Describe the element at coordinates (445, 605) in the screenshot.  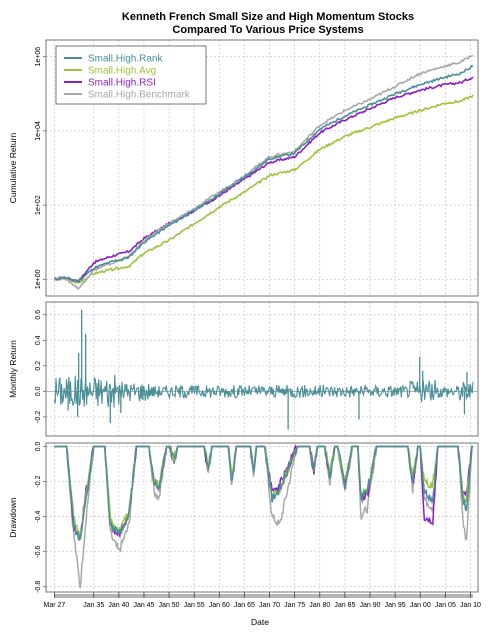
I see `x-tick-label: Jan 05` at that location.